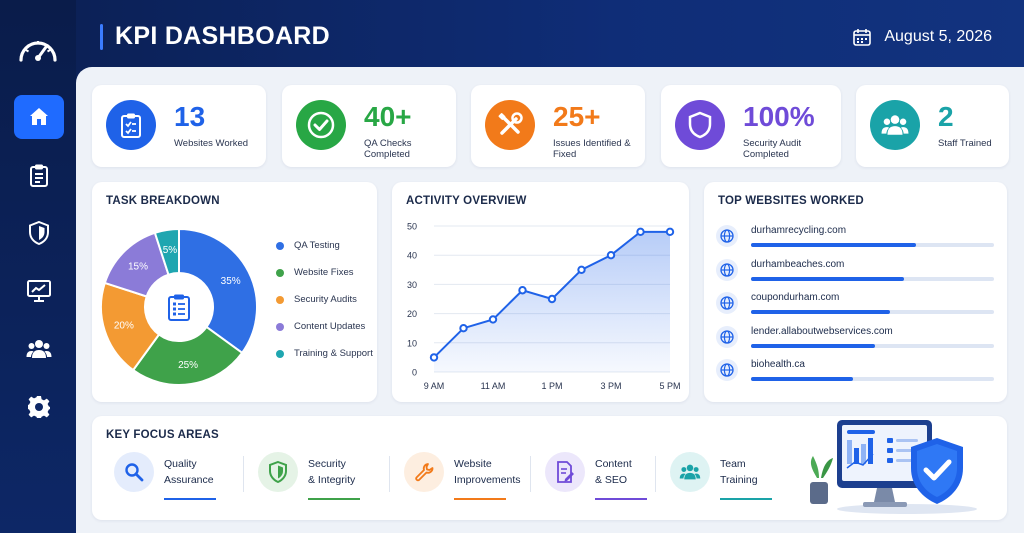 The image size is (1024, 533). I want to click on focus-area-item: Website Improvements, so click(464, 475).